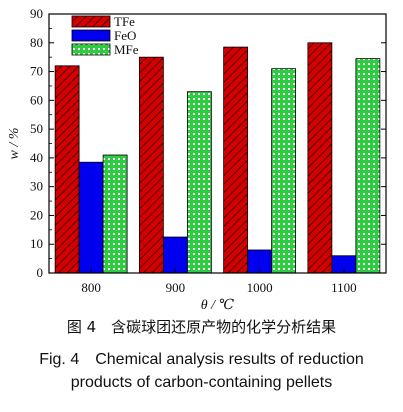  Describe the element at coordinates (36, 13) in the screenshot. I see `y-tick-label: 90` at that location.